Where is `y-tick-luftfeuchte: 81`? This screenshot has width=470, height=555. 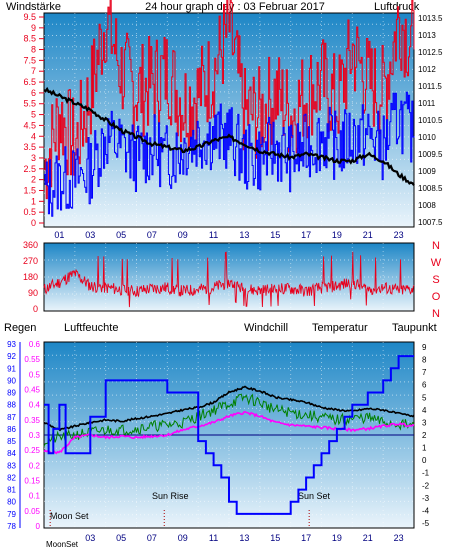 y-tick-luftfeuchte: 81 is located at coordinates (11, 490).